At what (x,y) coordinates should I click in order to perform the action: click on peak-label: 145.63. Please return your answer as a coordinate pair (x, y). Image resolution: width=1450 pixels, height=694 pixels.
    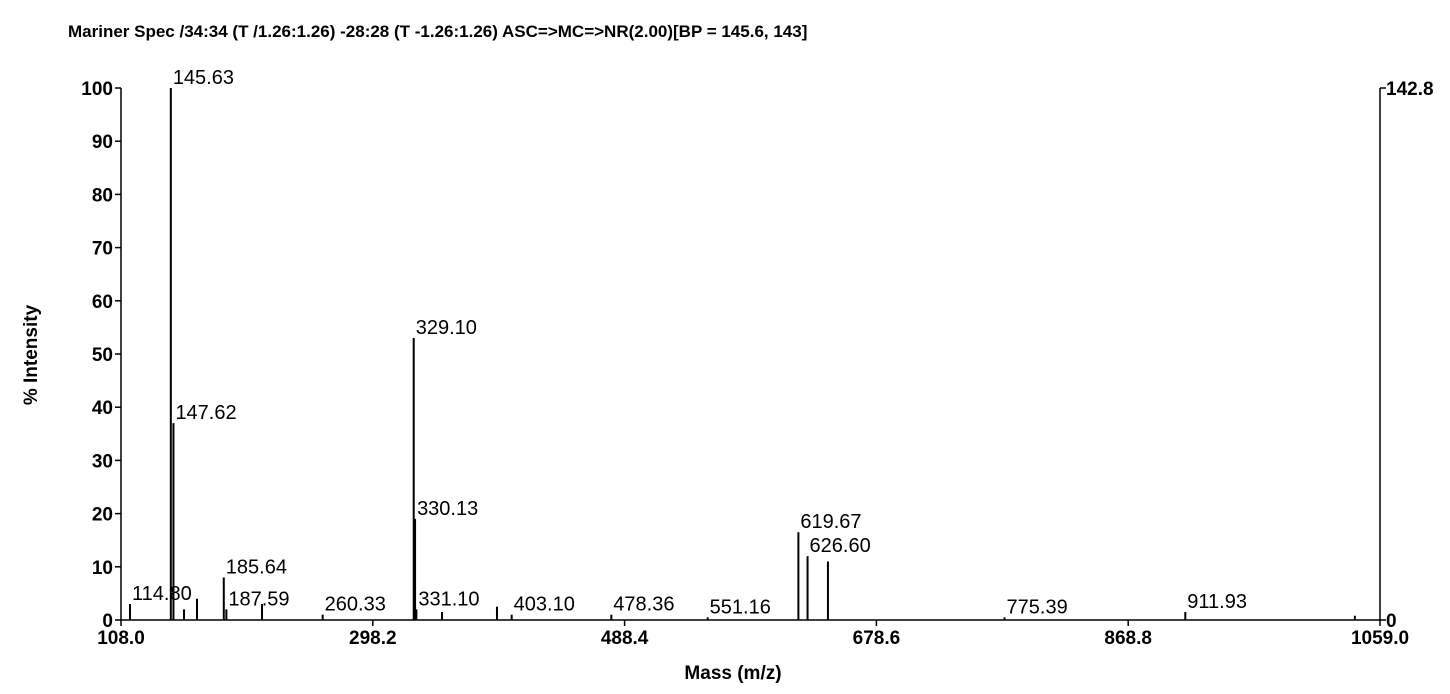
    Looking at the image, I should click on (203, 78).